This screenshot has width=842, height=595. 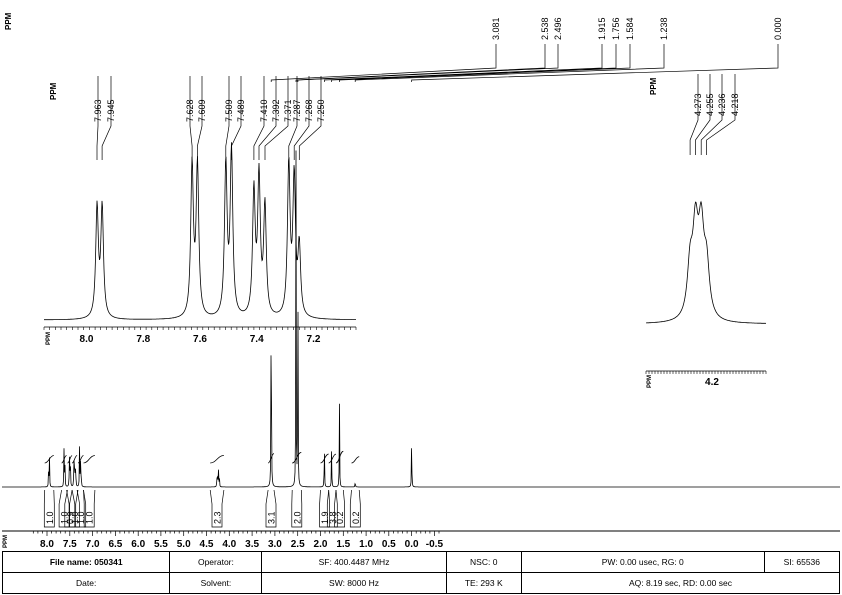 I want to click on param-date: Date:, so click(x=86, y=583).